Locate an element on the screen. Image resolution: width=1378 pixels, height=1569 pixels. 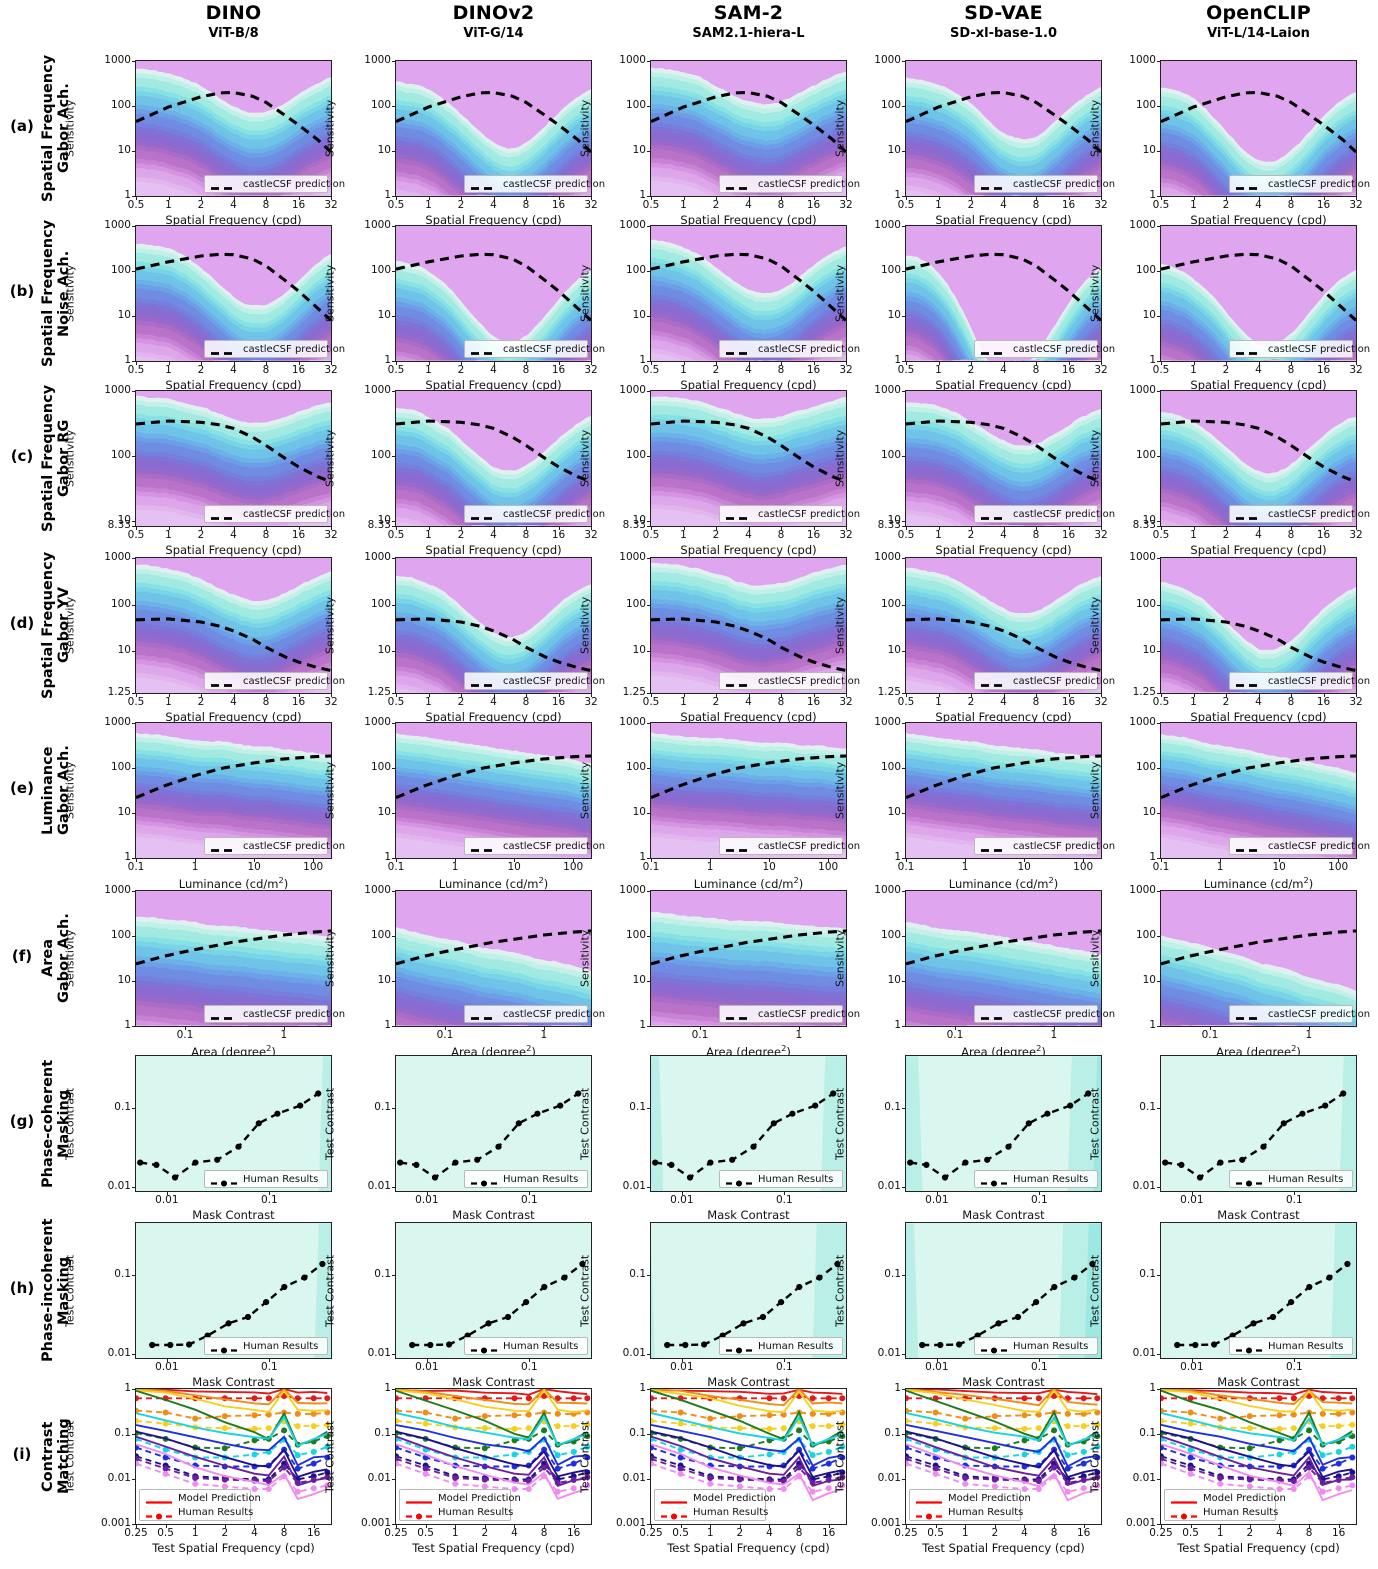
legend-row-b-sdvae: castleCSF prediction is located at coordinates (1044, 349).